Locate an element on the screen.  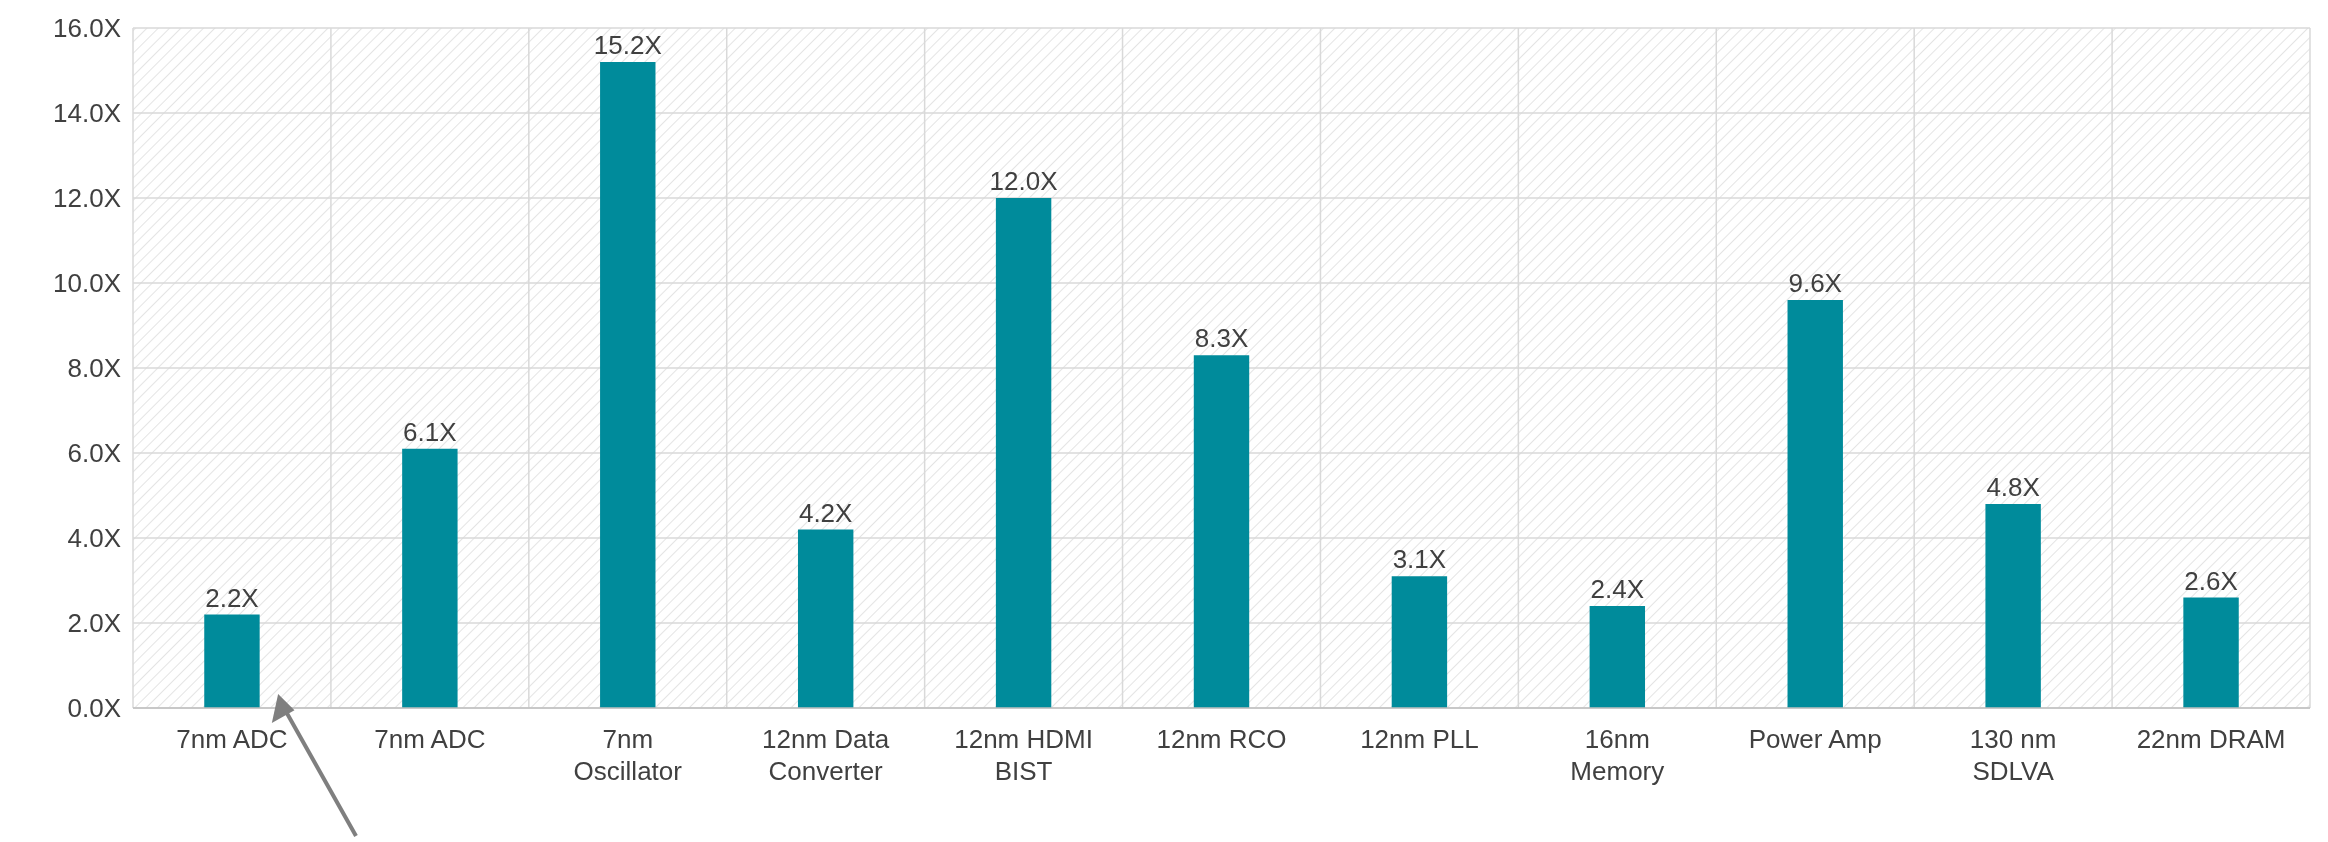
y-tick-label: 12.0X is located at coordinates (87, 198).